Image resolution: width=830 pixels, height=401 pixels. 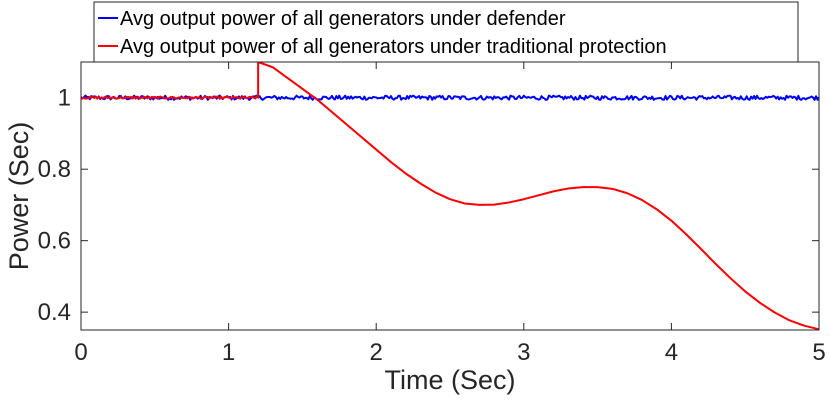 I want to click on x-tick-label: 0, so click(x=80, y=352).